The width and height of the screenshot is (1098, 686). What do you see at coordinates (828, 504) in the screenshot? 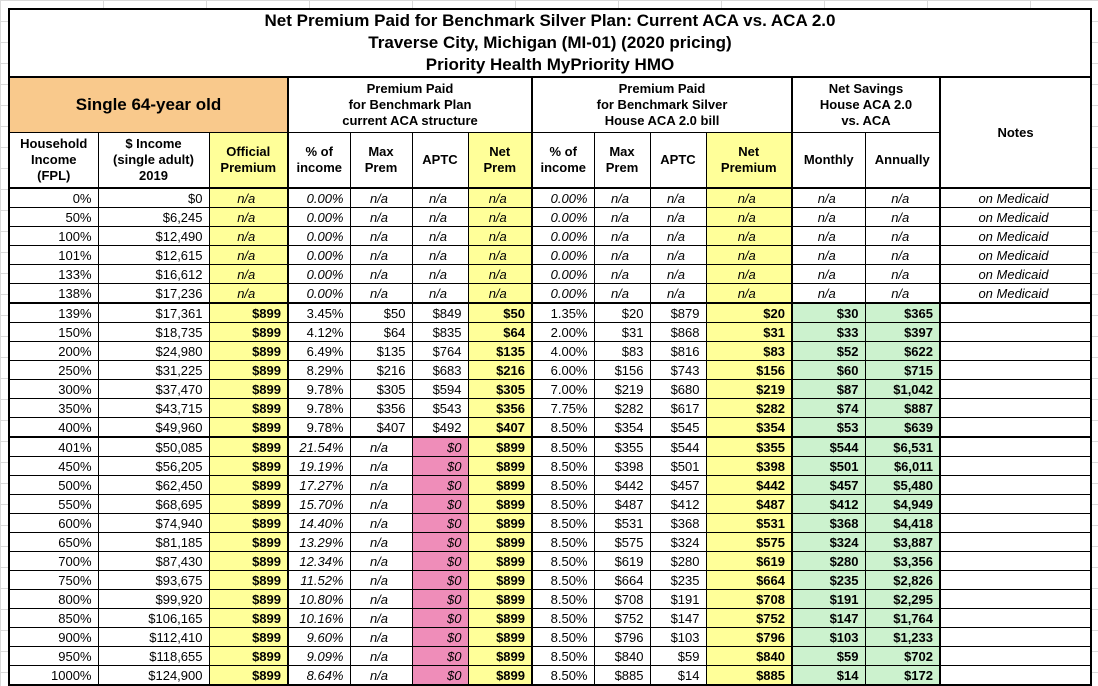
I see `cell-savings-monthly: $412` at bounding box center [828, 504].